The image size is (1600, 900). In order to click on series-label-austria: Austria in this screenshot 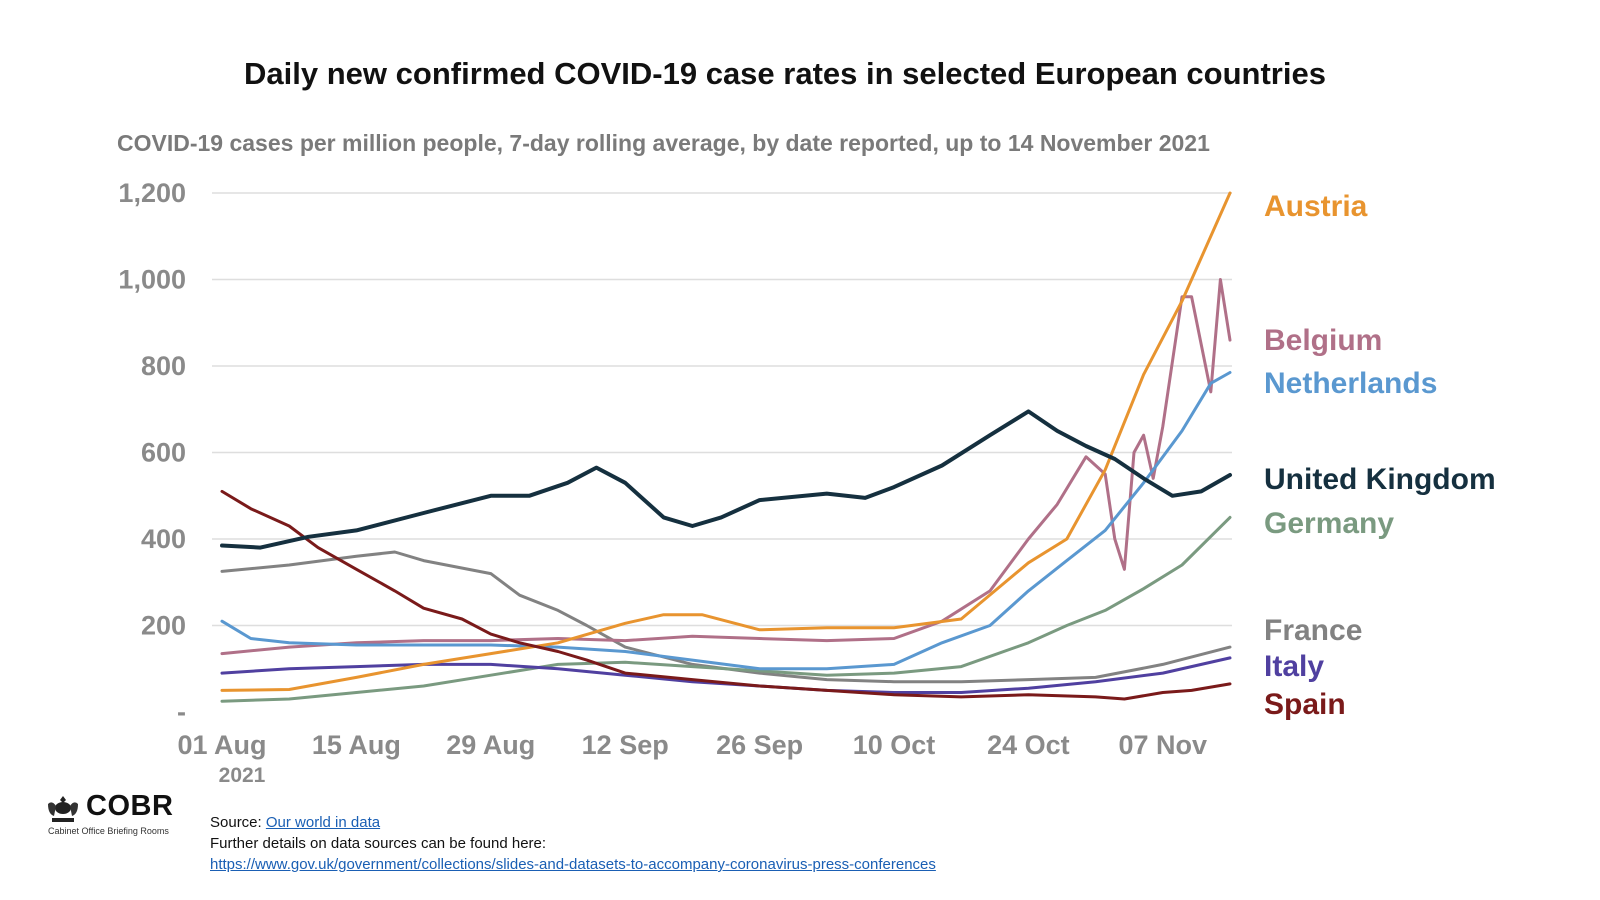, I will do `click(1316, 206)`.